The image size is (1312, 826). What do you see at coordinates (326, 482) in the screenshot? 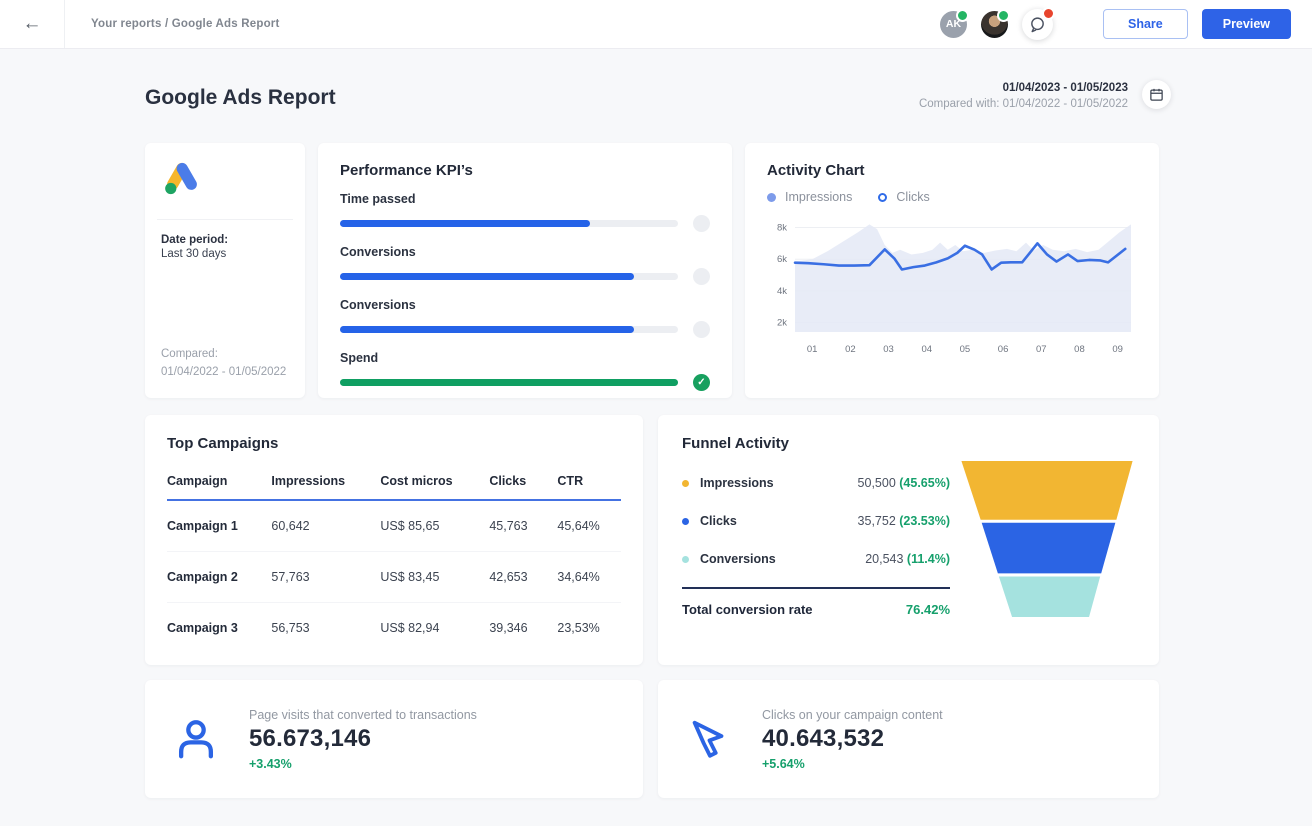
I see `col-impressions: Impressions` at bounding box center [326, 482].